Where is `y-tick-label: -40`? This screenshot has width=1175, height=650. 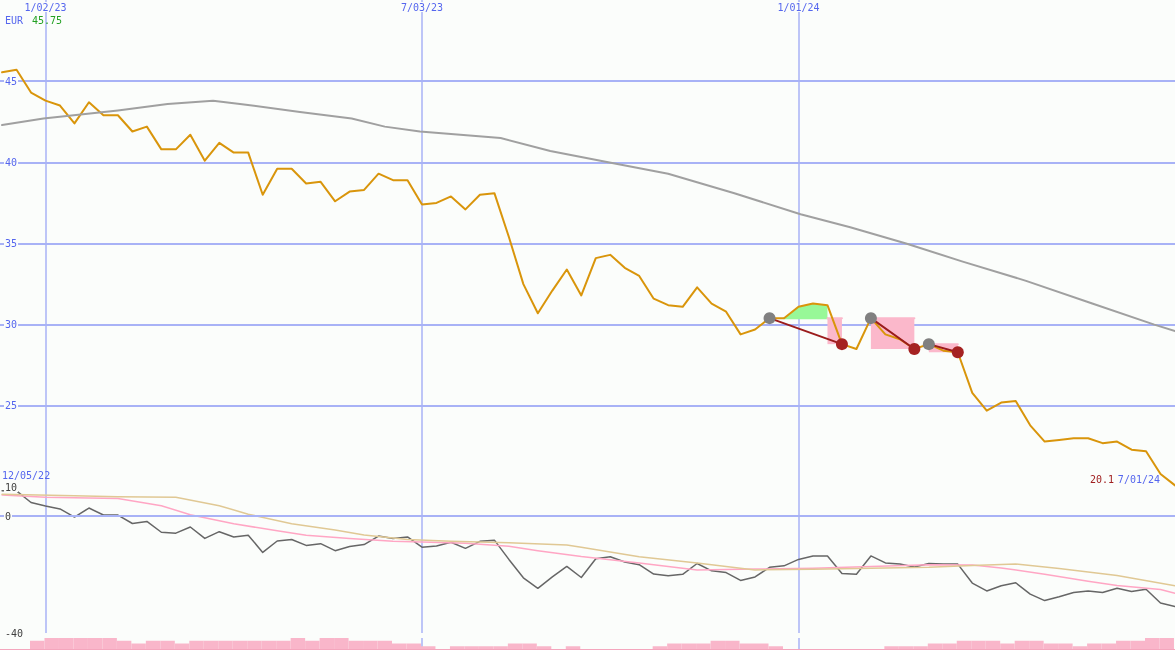
y-tick-label: -40 is located at coordinates (14, 633).